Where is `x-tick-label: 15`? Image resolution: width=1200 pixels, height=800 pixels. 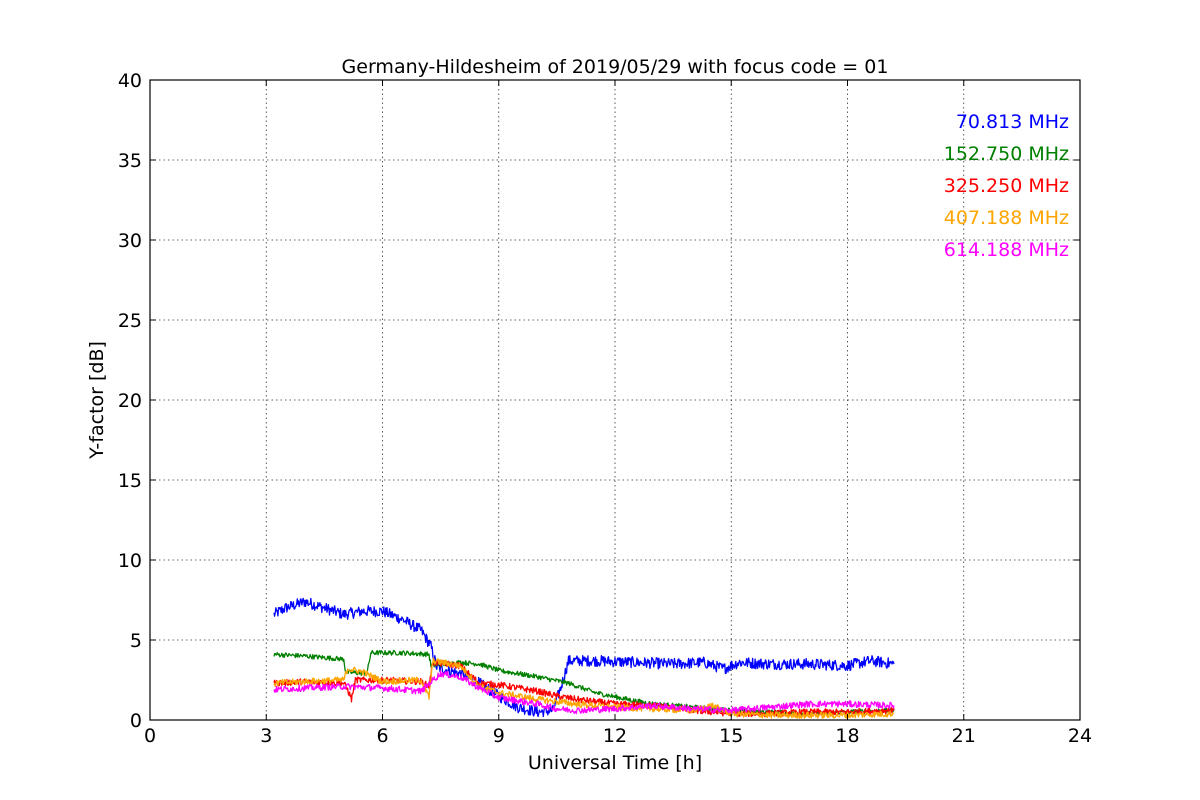
x-tick-label: 15 is located at coordinates (731, 736).